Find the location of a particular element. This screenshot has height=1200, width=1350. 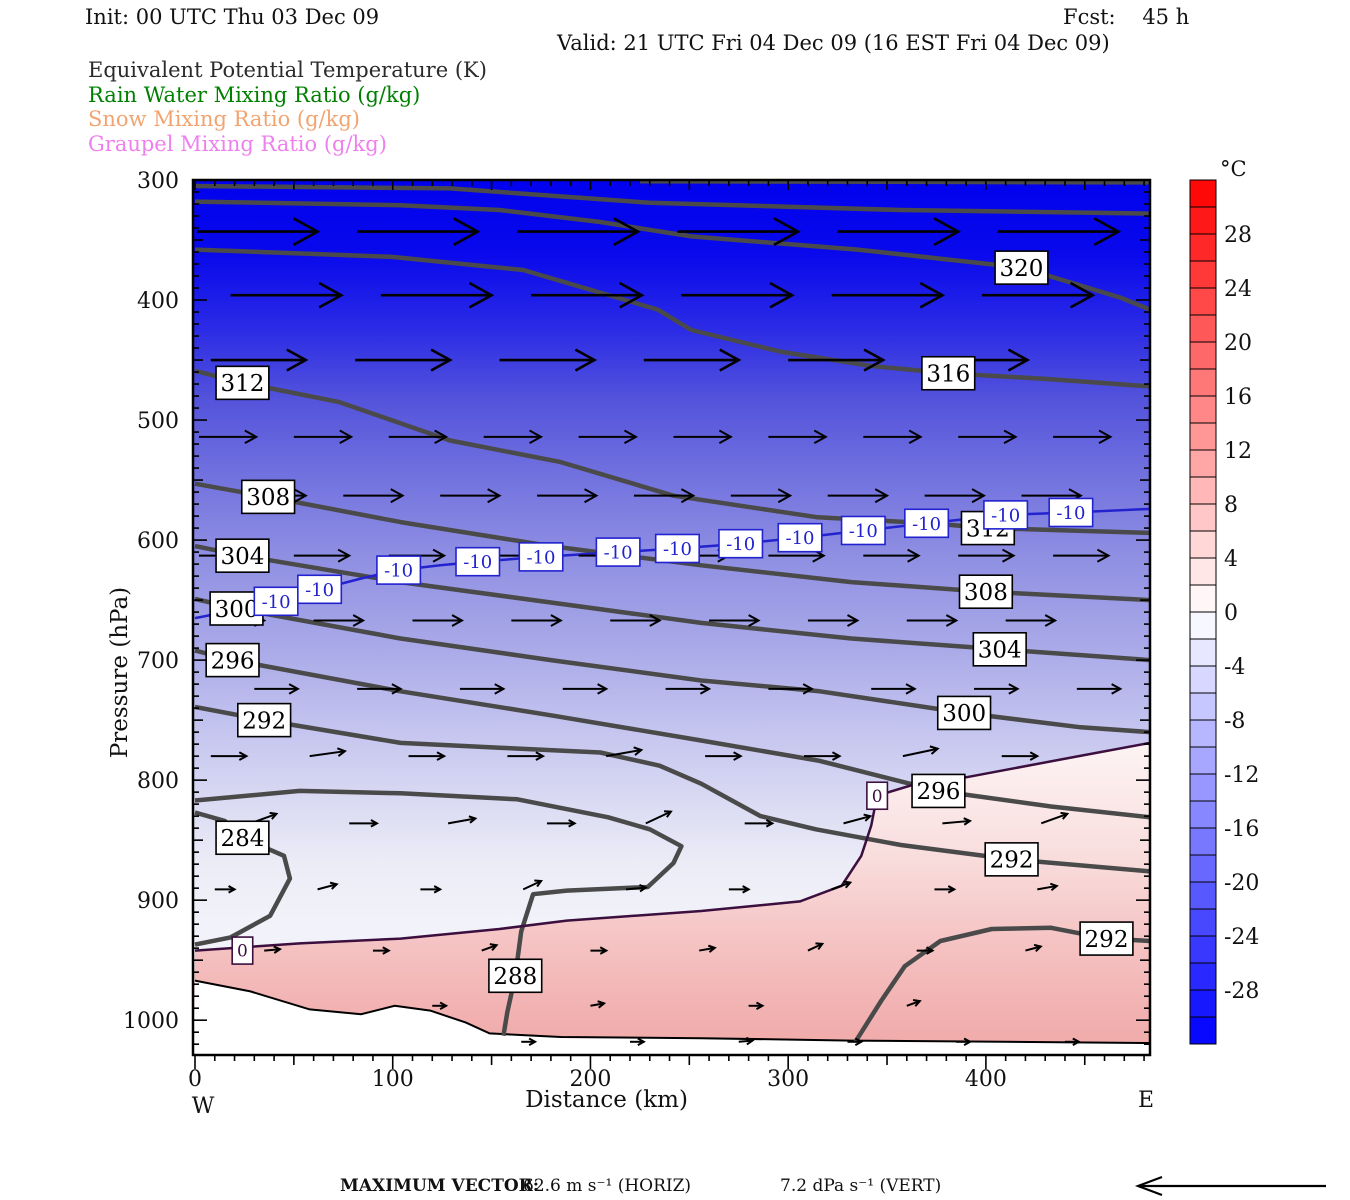

contour-label: 304 is located at coordinates (243, 557).